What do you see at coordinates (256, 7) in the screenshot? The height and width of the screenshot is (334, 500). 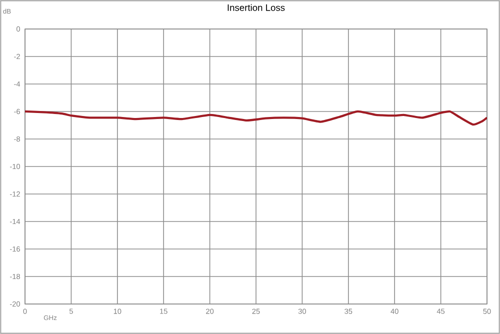 I see `chart-title: Insertion Loss` at bounding box center [256, 7].